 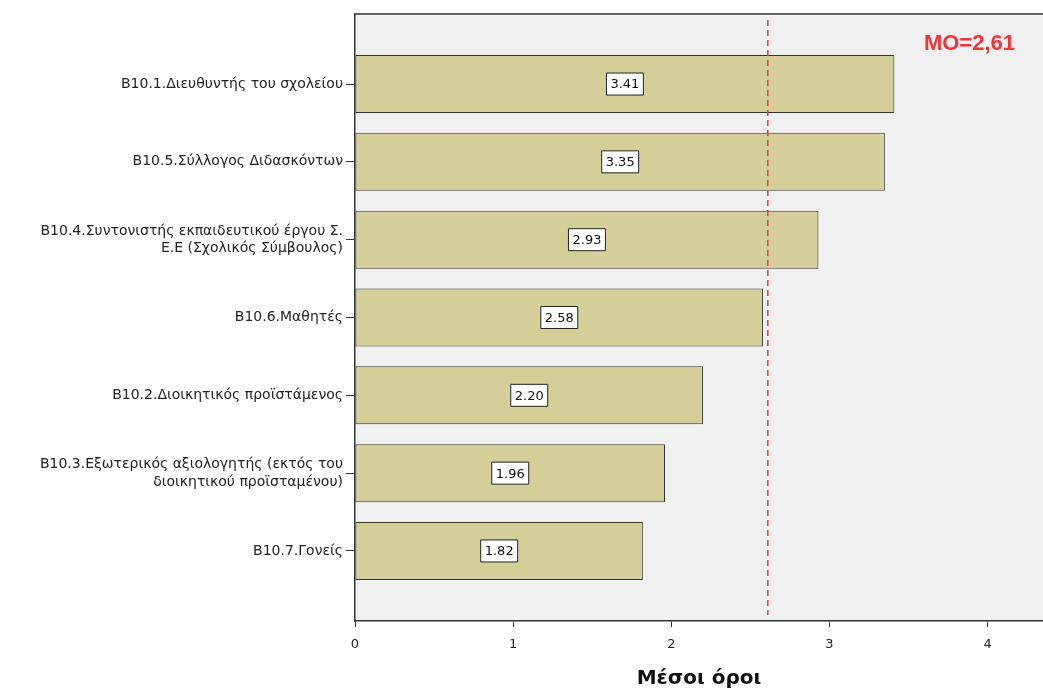 What do you see at coordinates (699, 677) in the screenshot?
I see `x-axis-title: Μέσοι όροι` at bounding box center [699, 677].